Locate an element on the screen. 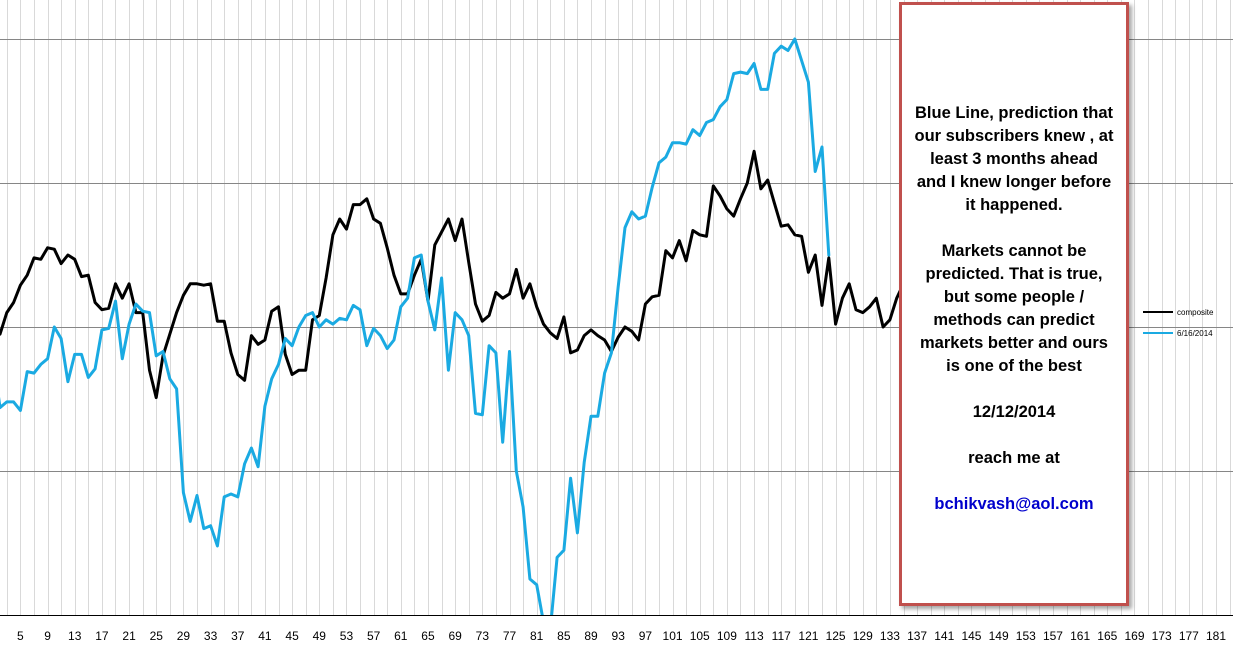 The height and width of the screenshot is (647, 1233). x-tick-label: 61 is located at coordinates (401, 636).